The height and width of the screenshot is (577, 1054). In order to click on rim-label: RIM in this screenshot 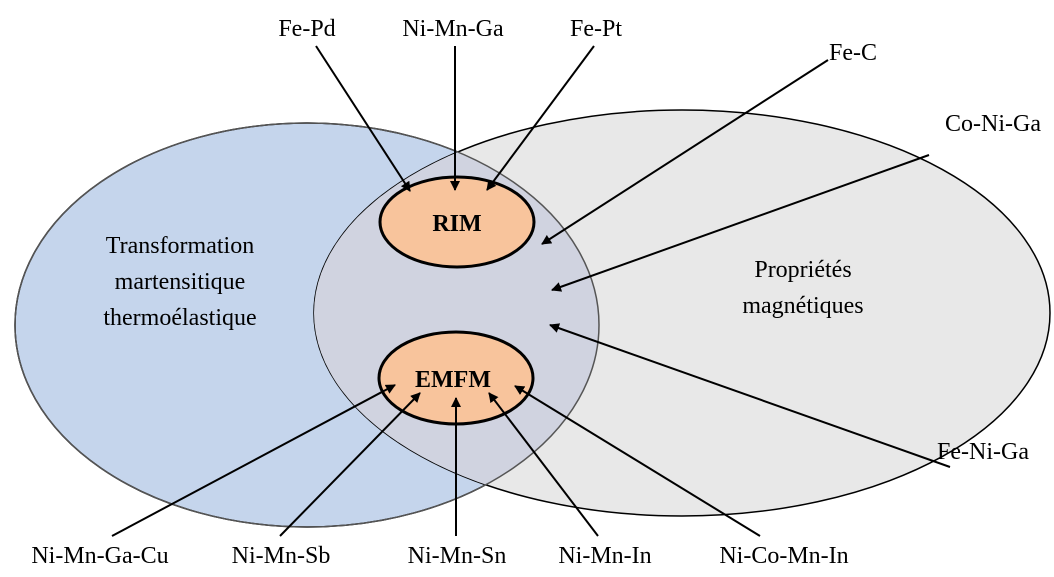, I will do `click(456, 224)`.